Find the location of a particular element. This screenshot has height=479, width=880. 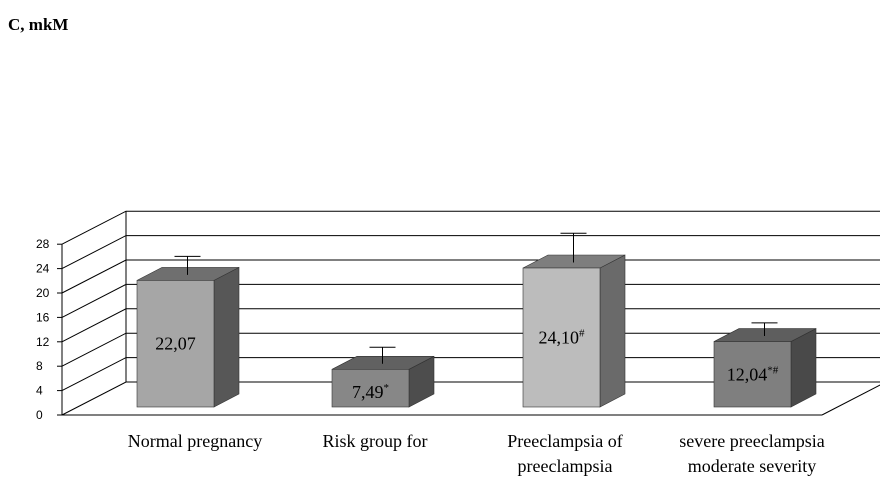

data-label: 24,10# is located at coordinates (562, 337).